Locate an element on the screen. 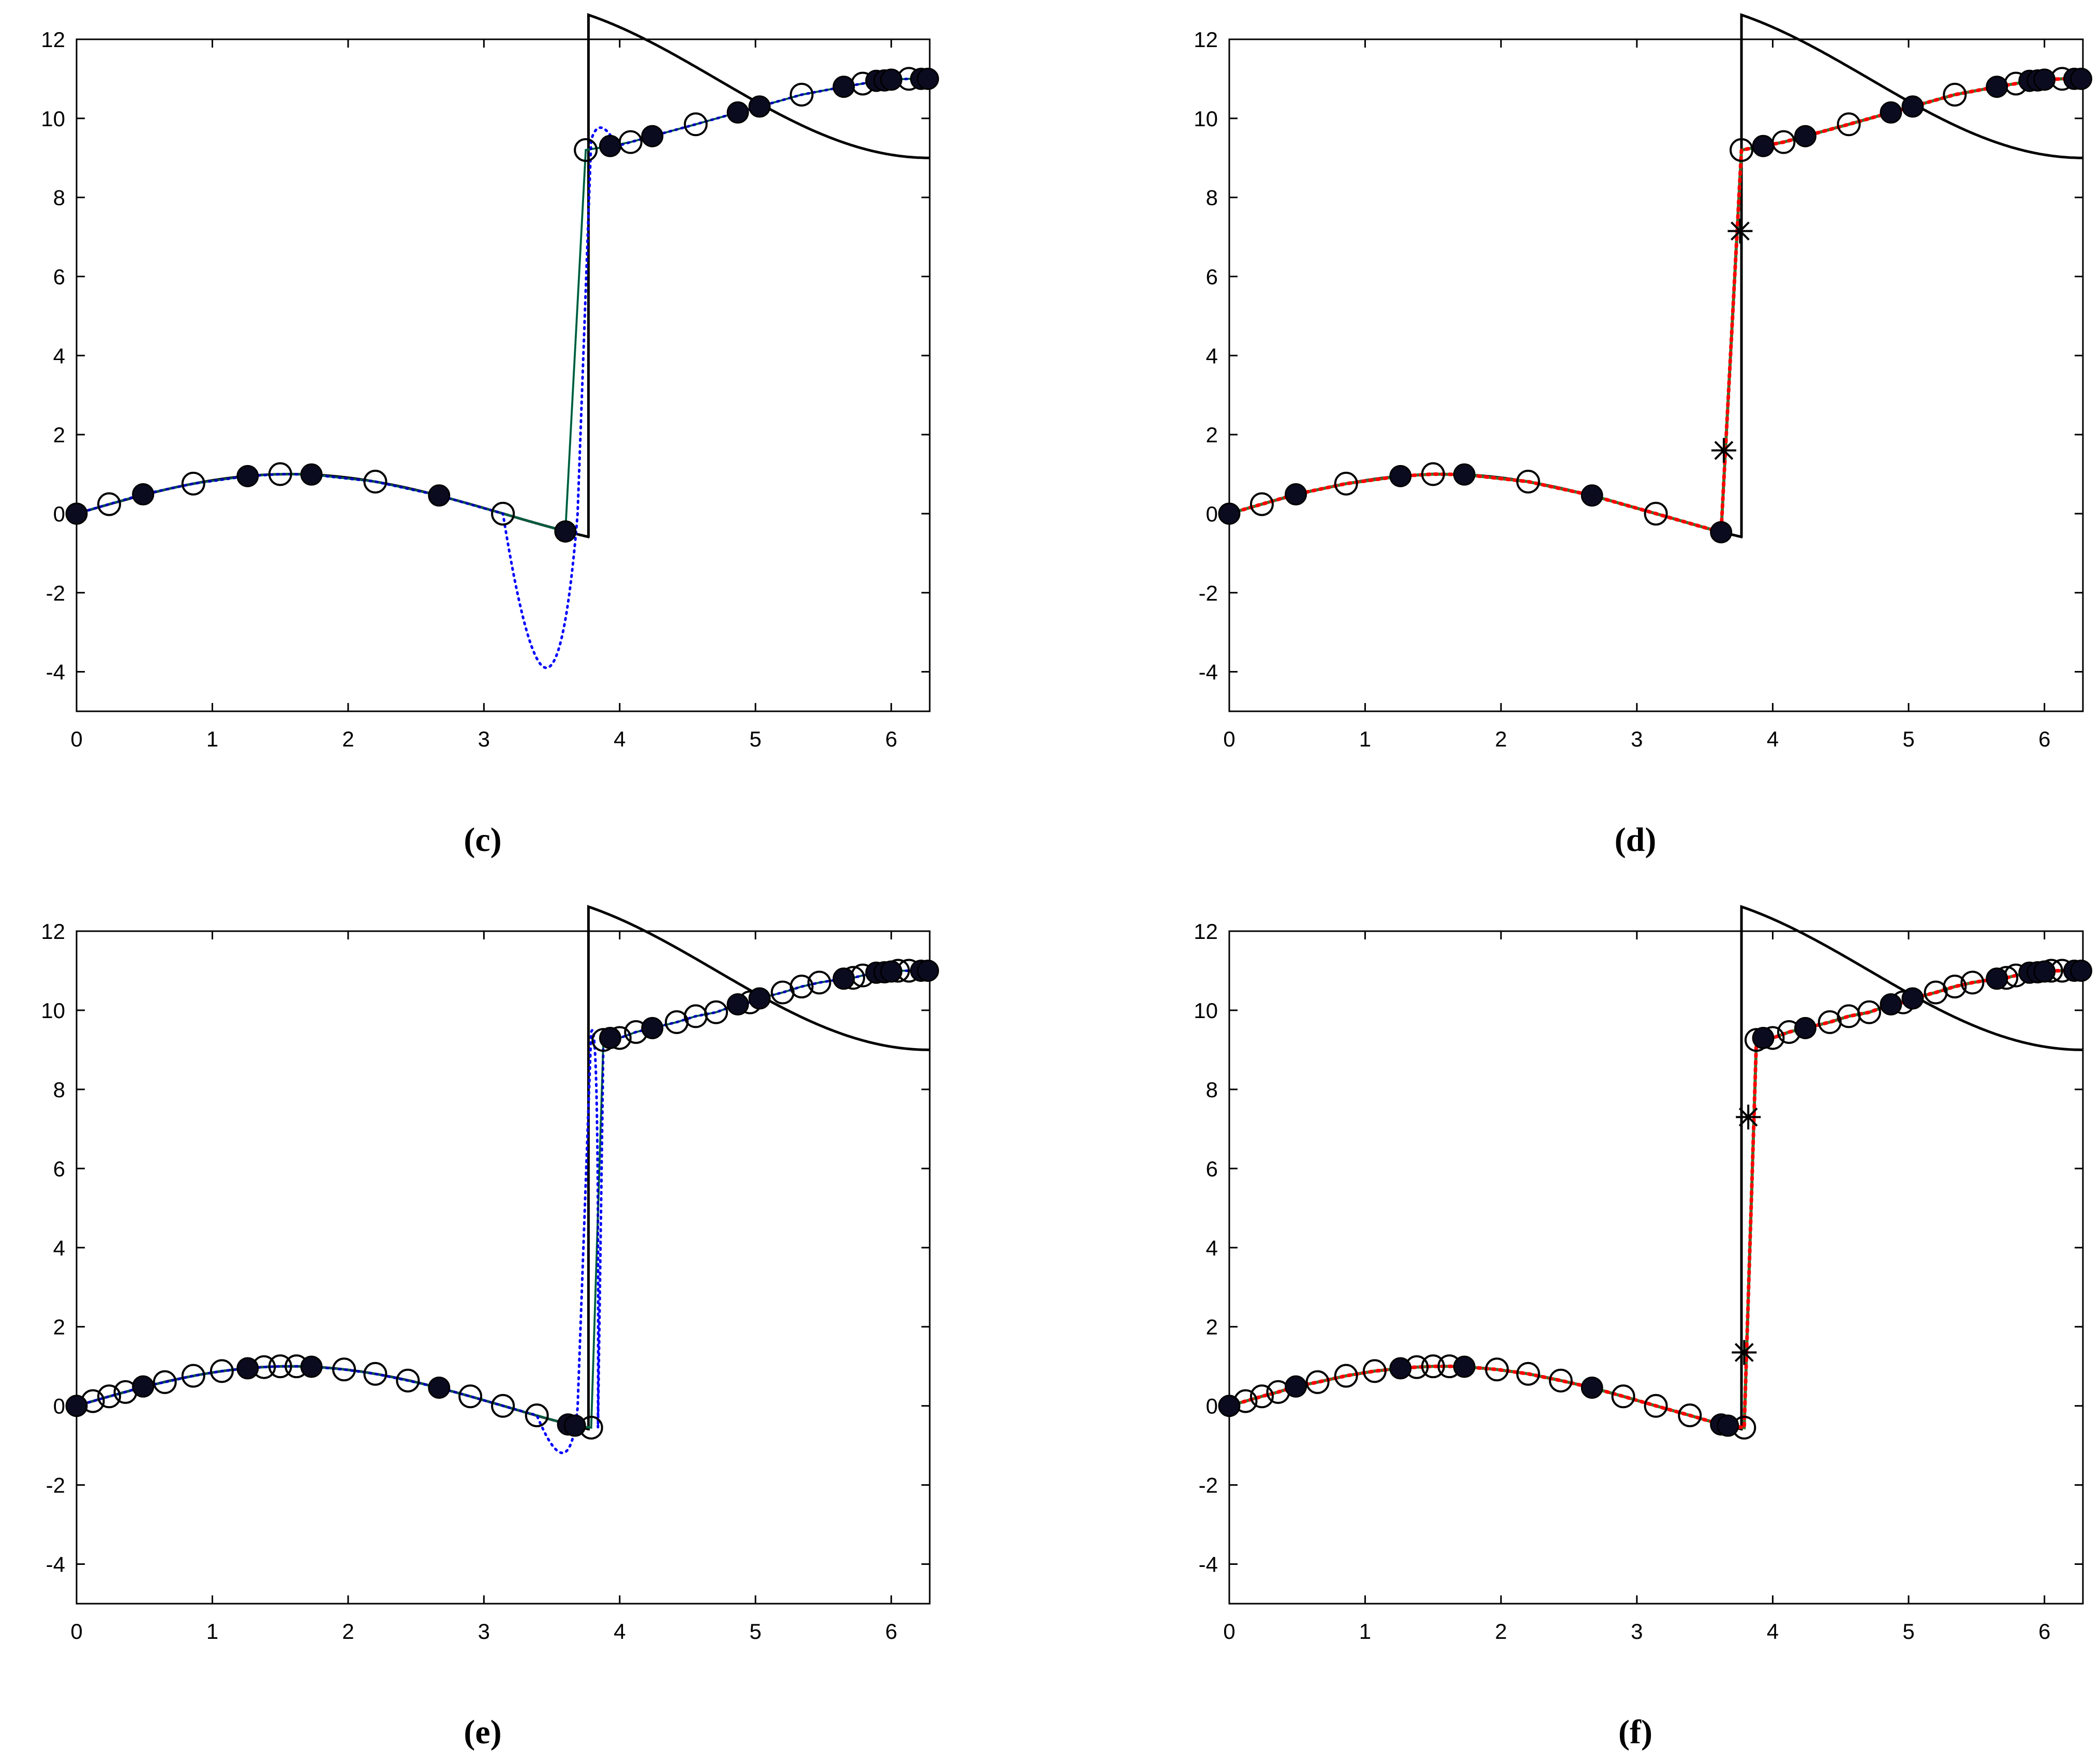  caption-e: (e) is located at coordinates (482, 1732).